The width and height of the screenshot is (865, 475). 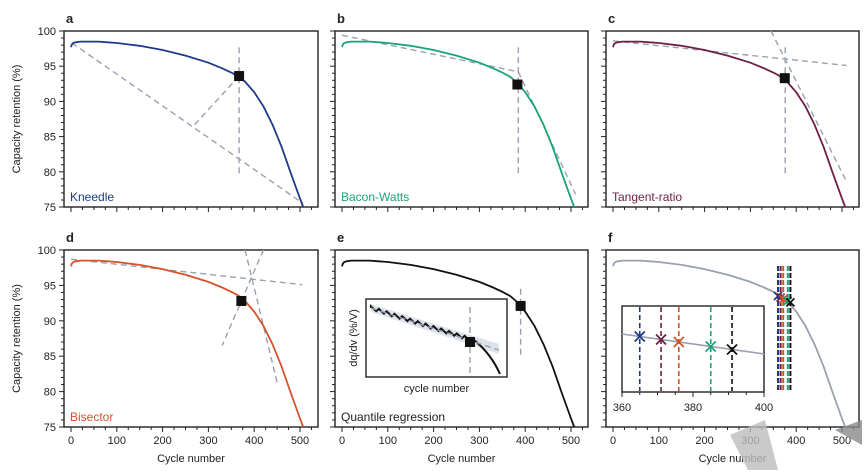 What do you see at coordinates (393, 417) in the screenshot?
I see `method-label: Quantile regression` at bounding box center [393, 417].